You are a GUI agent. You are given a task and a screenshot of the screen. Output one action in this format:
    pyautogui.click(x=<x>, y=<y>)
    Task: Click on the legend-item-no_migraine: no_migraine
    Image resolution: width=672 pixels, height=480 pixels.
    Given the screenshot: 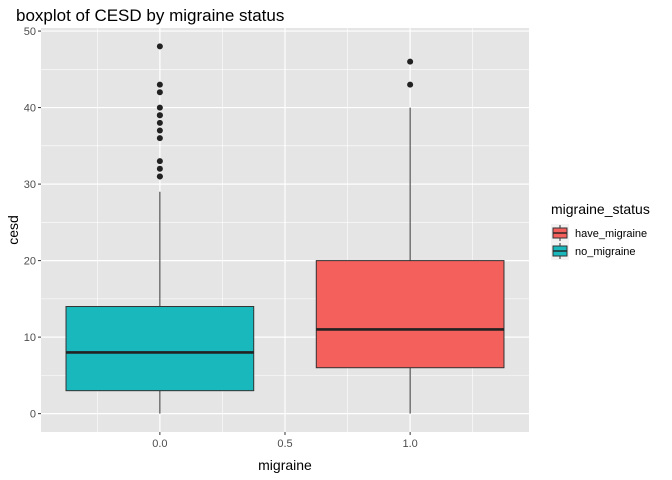 What is the action you would take?
    pyautogui.click(x=593, y=251)
    